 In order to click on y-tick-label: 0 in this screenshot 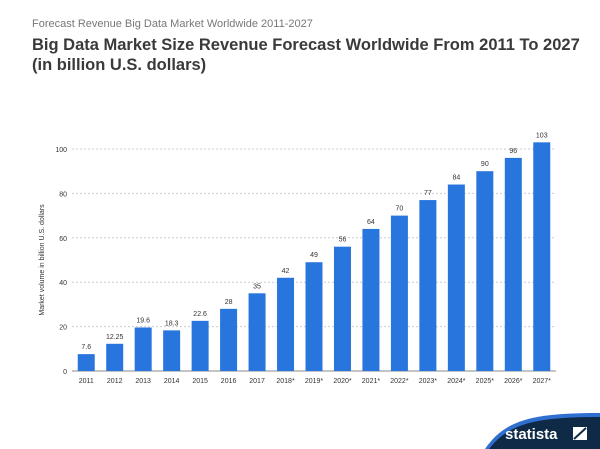, I will do `click(65, 372)`.